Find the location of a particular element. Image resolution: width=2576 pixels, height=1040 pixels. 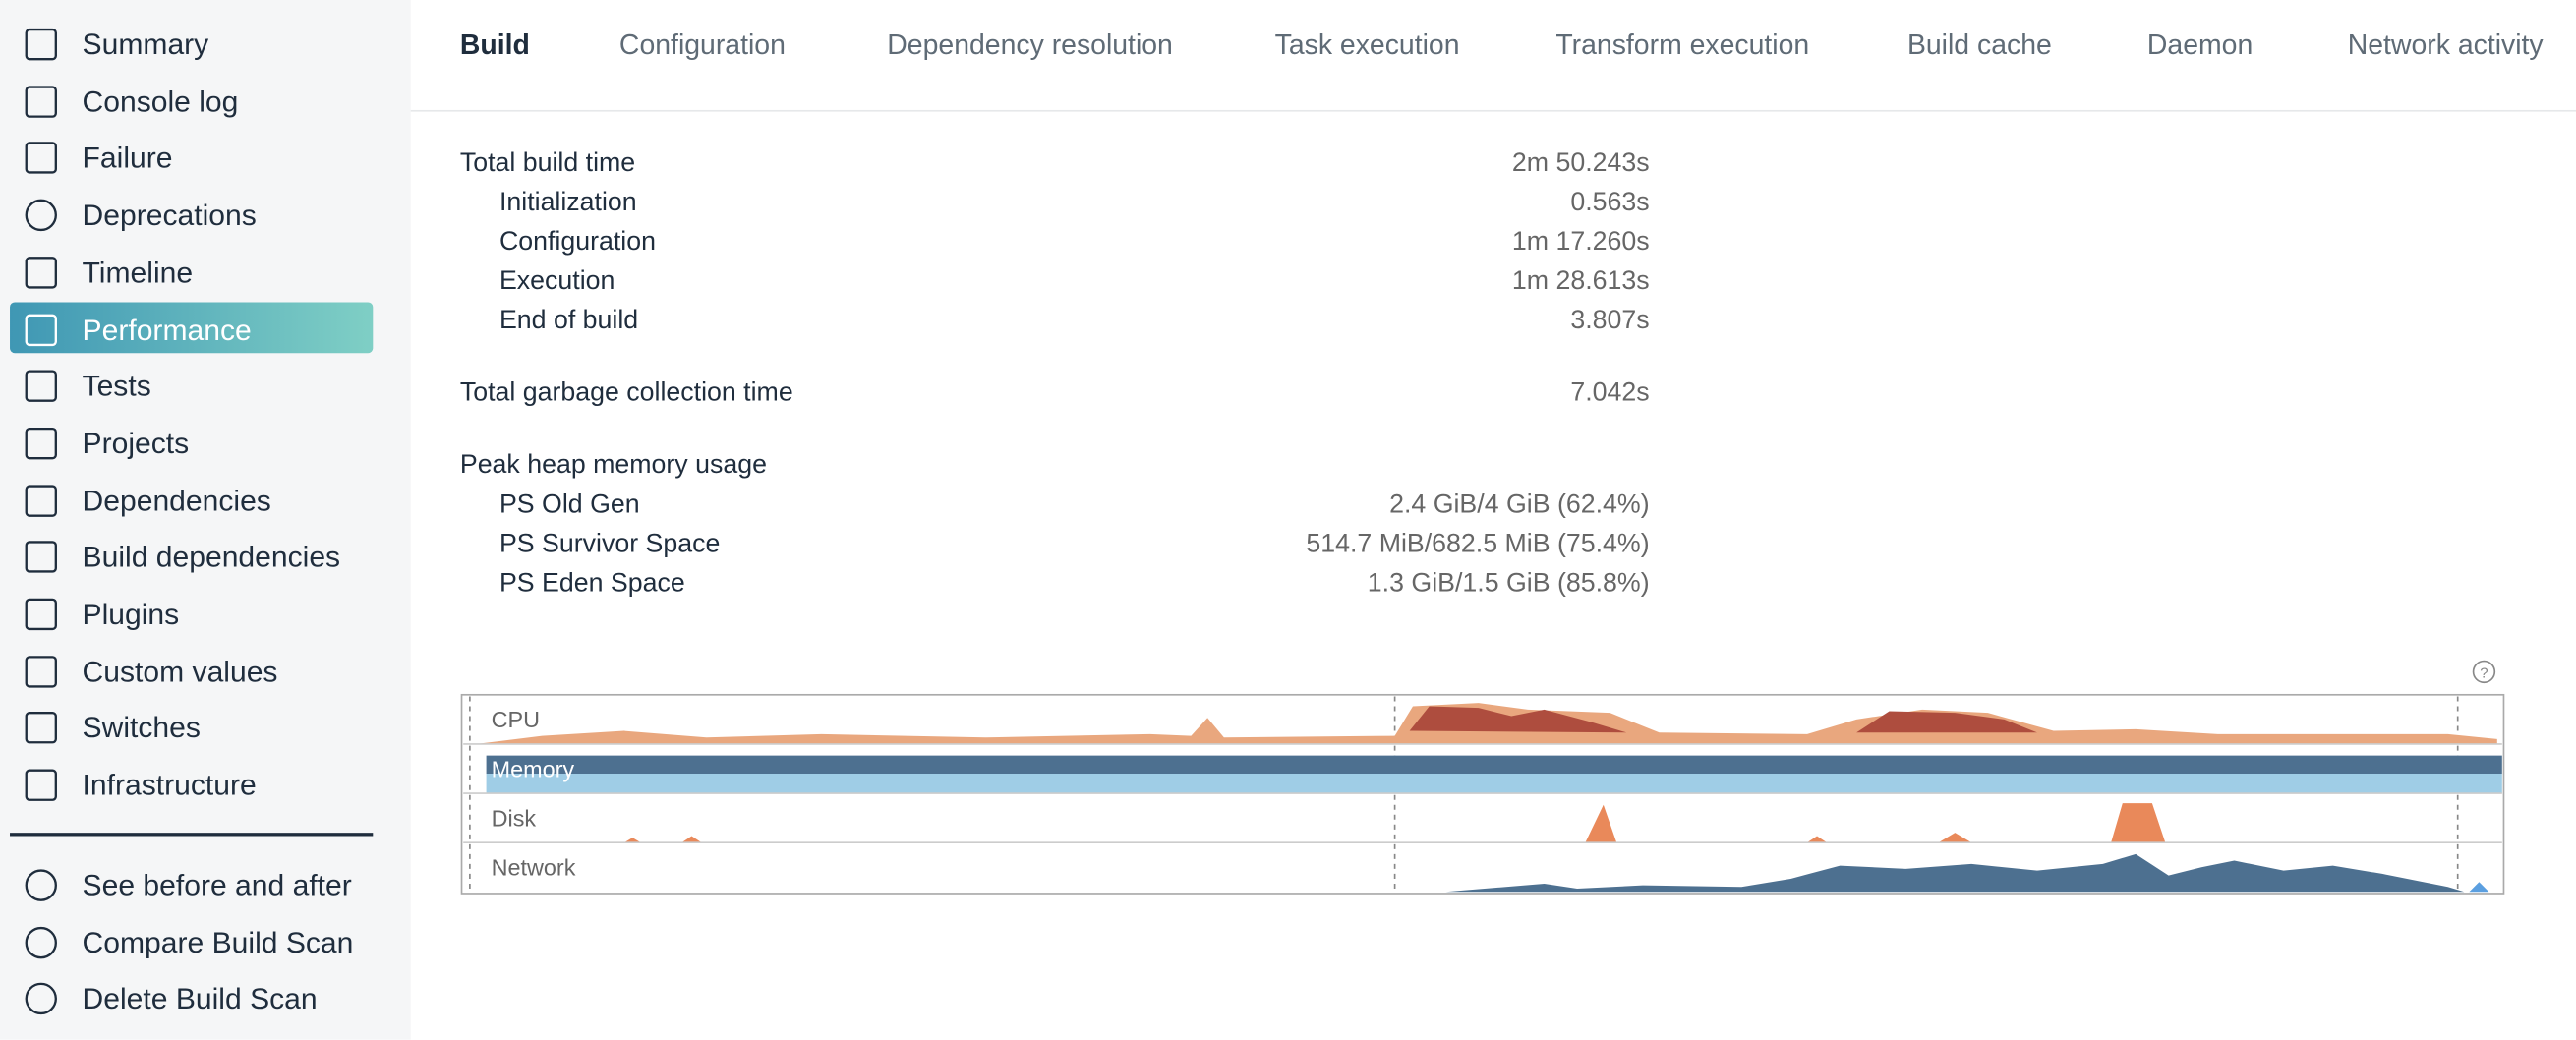

metric-value: 2m 50.243s is located at coordinates (1580, 163).